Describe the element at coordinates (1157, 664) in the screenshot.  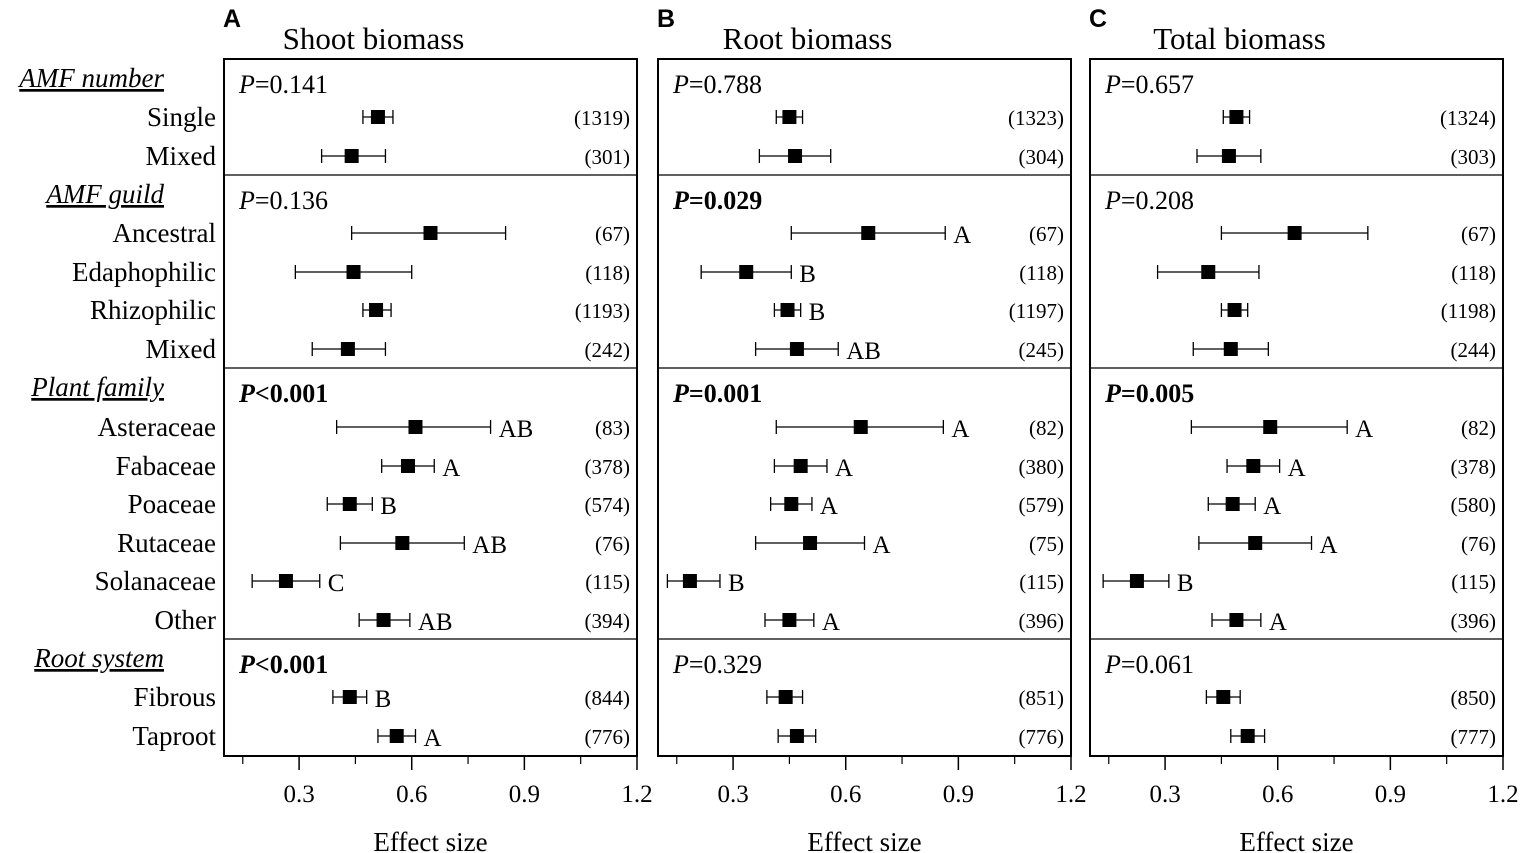
I see `p-number: =0.061` at that location.